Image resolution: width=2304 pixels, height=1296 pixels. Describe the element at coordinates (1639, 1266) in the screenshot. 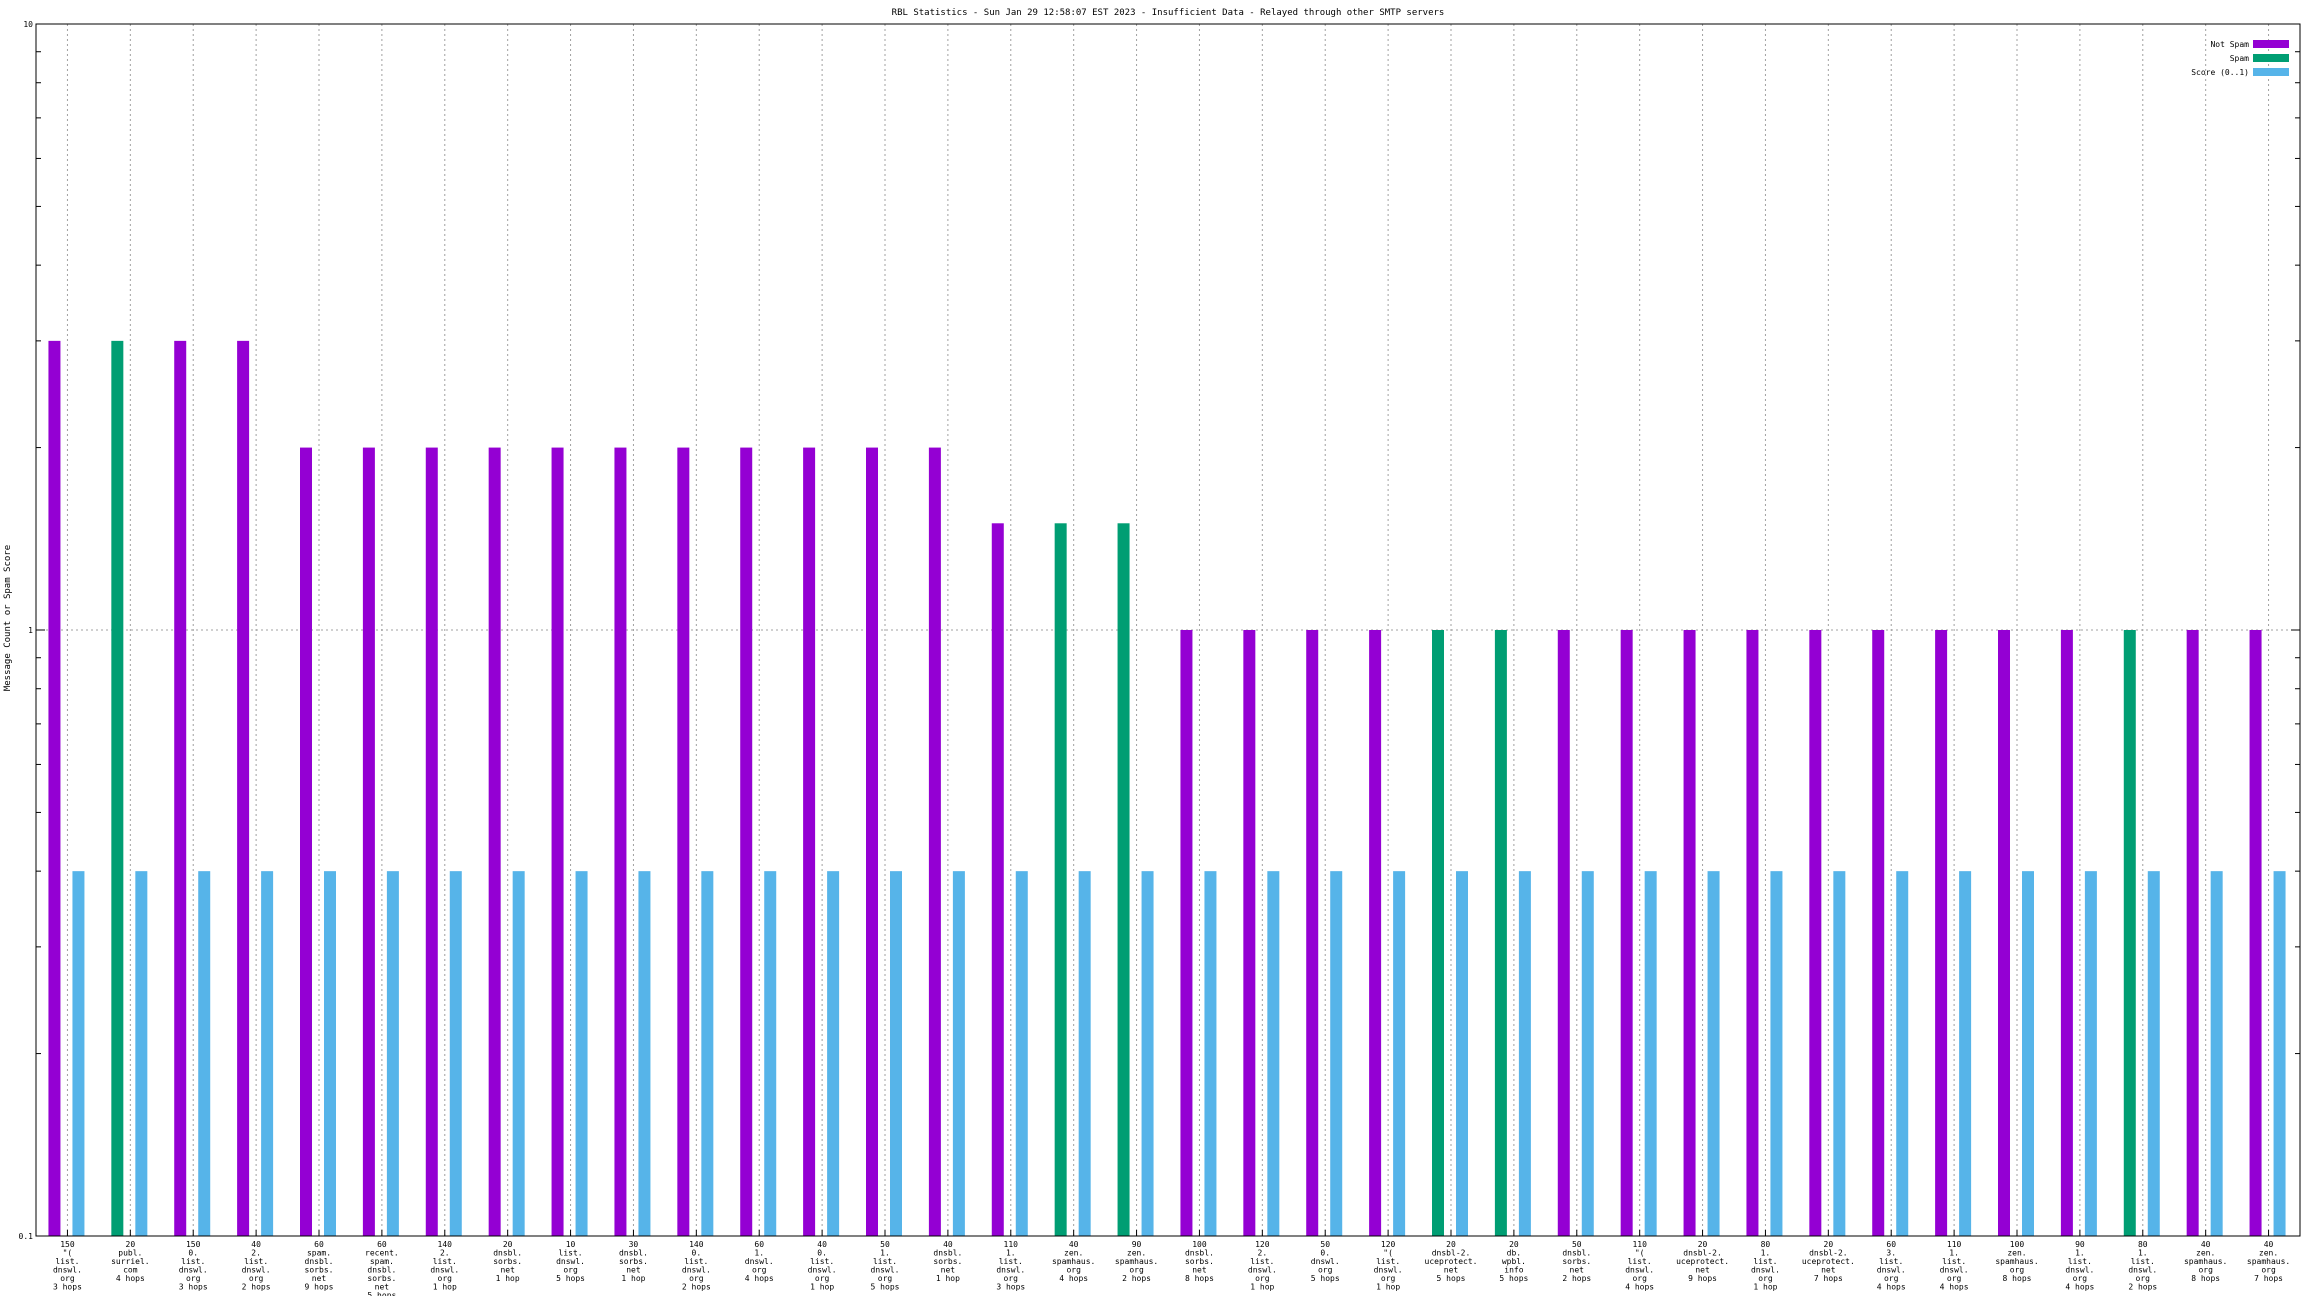

I see `x-tick-label: 110 "(list. dnswl. org 4 hops` at that location.